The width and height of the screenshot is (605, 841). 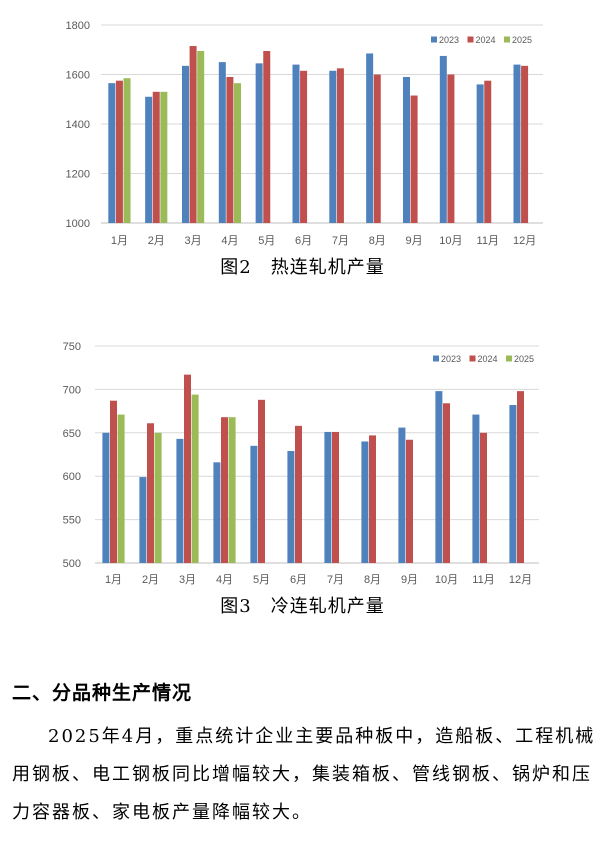 What do you see at coordinates (102, 693) in the screenshot?
I see `section-heading: 二、分品种生产情况` at bounding box center [102, 693].